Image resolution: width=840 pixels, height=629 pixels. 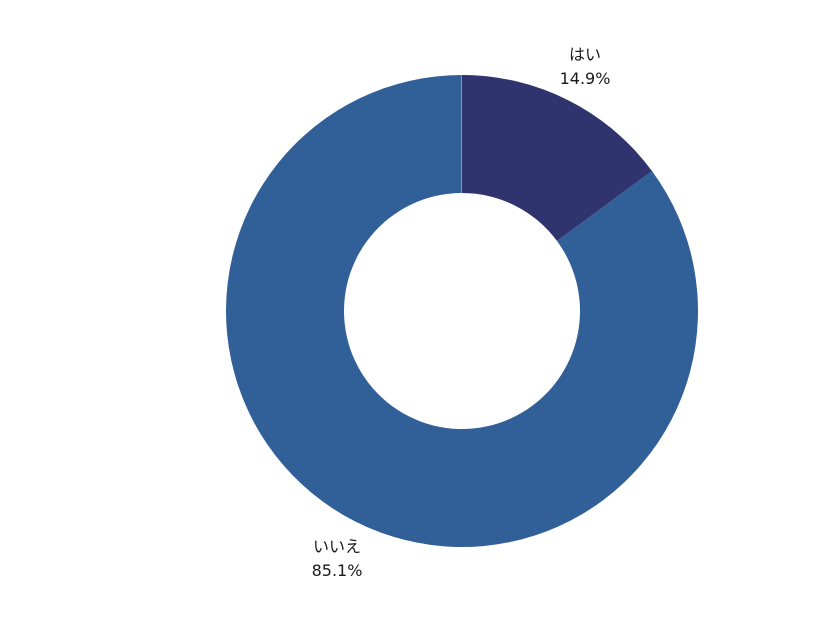 What do you see at coordinates (585, 78) in the screenshot?
I see `slice-value-yes: 14.9%` at bounding box center [585, 78].